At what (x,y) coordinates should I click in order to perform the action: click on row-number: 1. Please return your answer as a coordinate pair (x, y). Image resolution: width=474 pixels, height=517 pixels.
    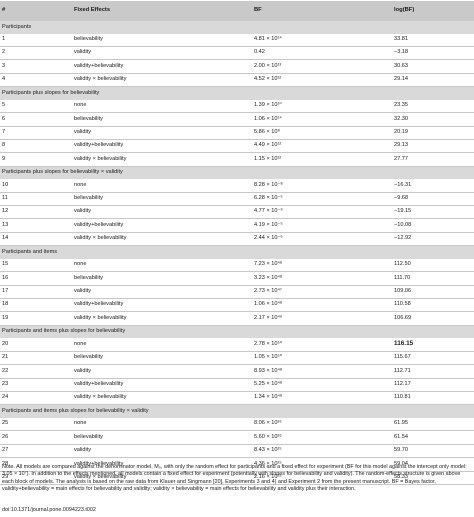
    Looking at the image, I should click on (36, 40).